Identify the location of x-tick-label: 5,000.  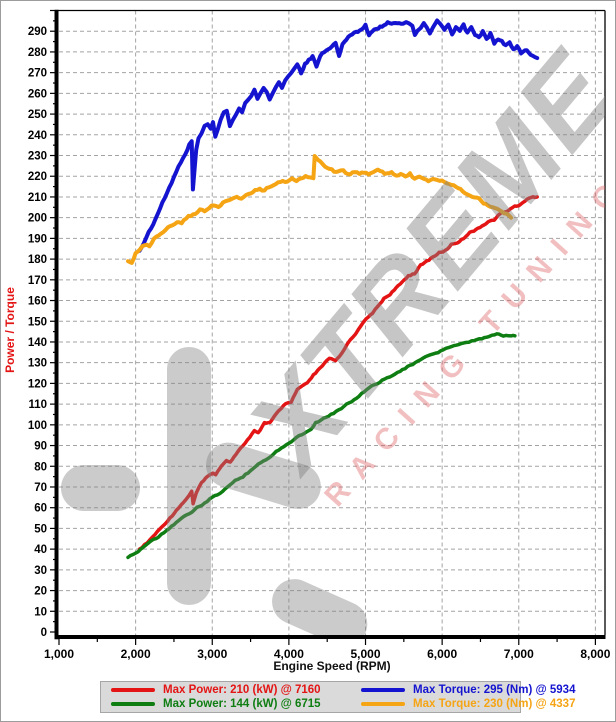
(365, 654).